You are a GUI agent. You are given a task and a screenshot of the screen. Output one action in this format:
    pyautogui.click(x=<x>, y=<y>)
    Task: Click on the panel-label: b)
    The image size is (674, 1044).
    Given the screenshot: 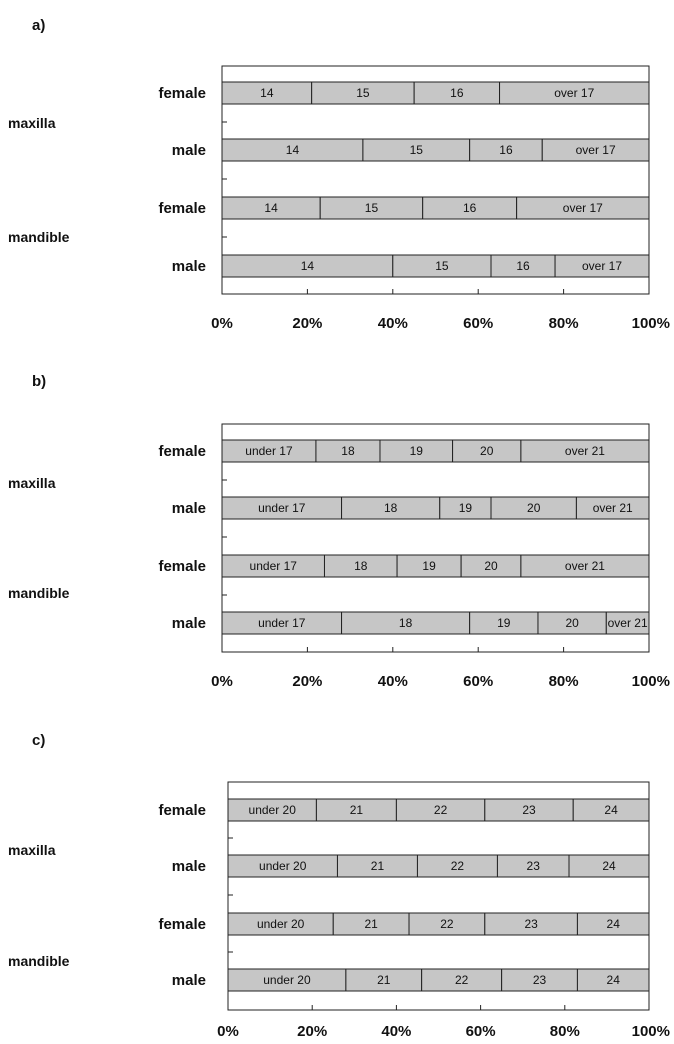 What is the action you would take?
    pyautogui.click(x=39, y=381)
    